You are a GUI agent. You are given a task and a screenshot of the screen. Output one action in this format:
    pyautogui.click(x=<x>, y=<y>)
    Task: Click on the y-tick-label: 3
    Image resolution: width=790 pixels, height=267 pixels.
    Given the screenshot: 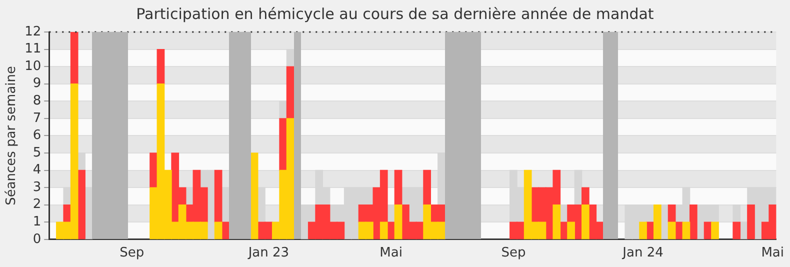 What is the action you would take?
    pyautogui.click(x=37, y=187)
    